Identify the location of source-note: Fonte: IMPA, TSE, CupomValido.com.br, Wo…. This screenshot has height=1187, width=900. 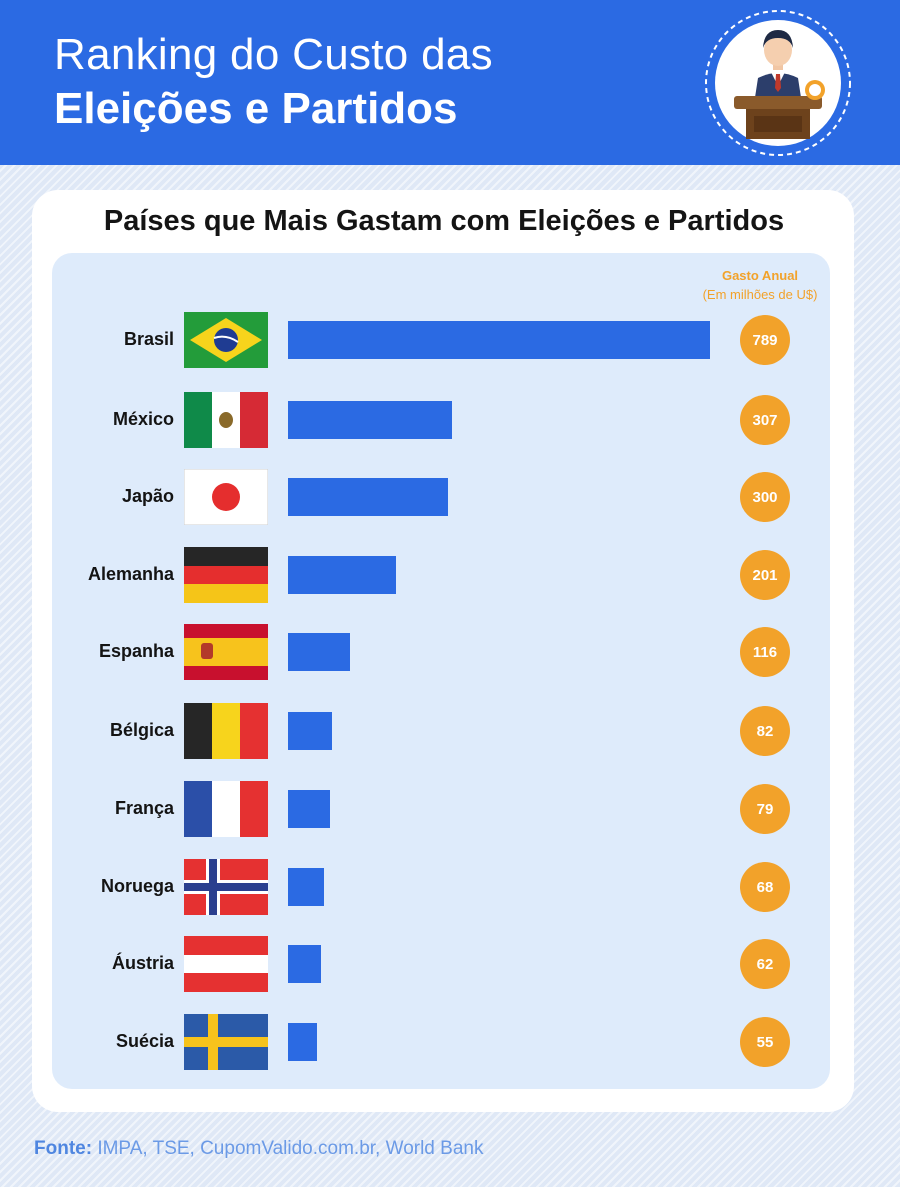
(258, 1149).